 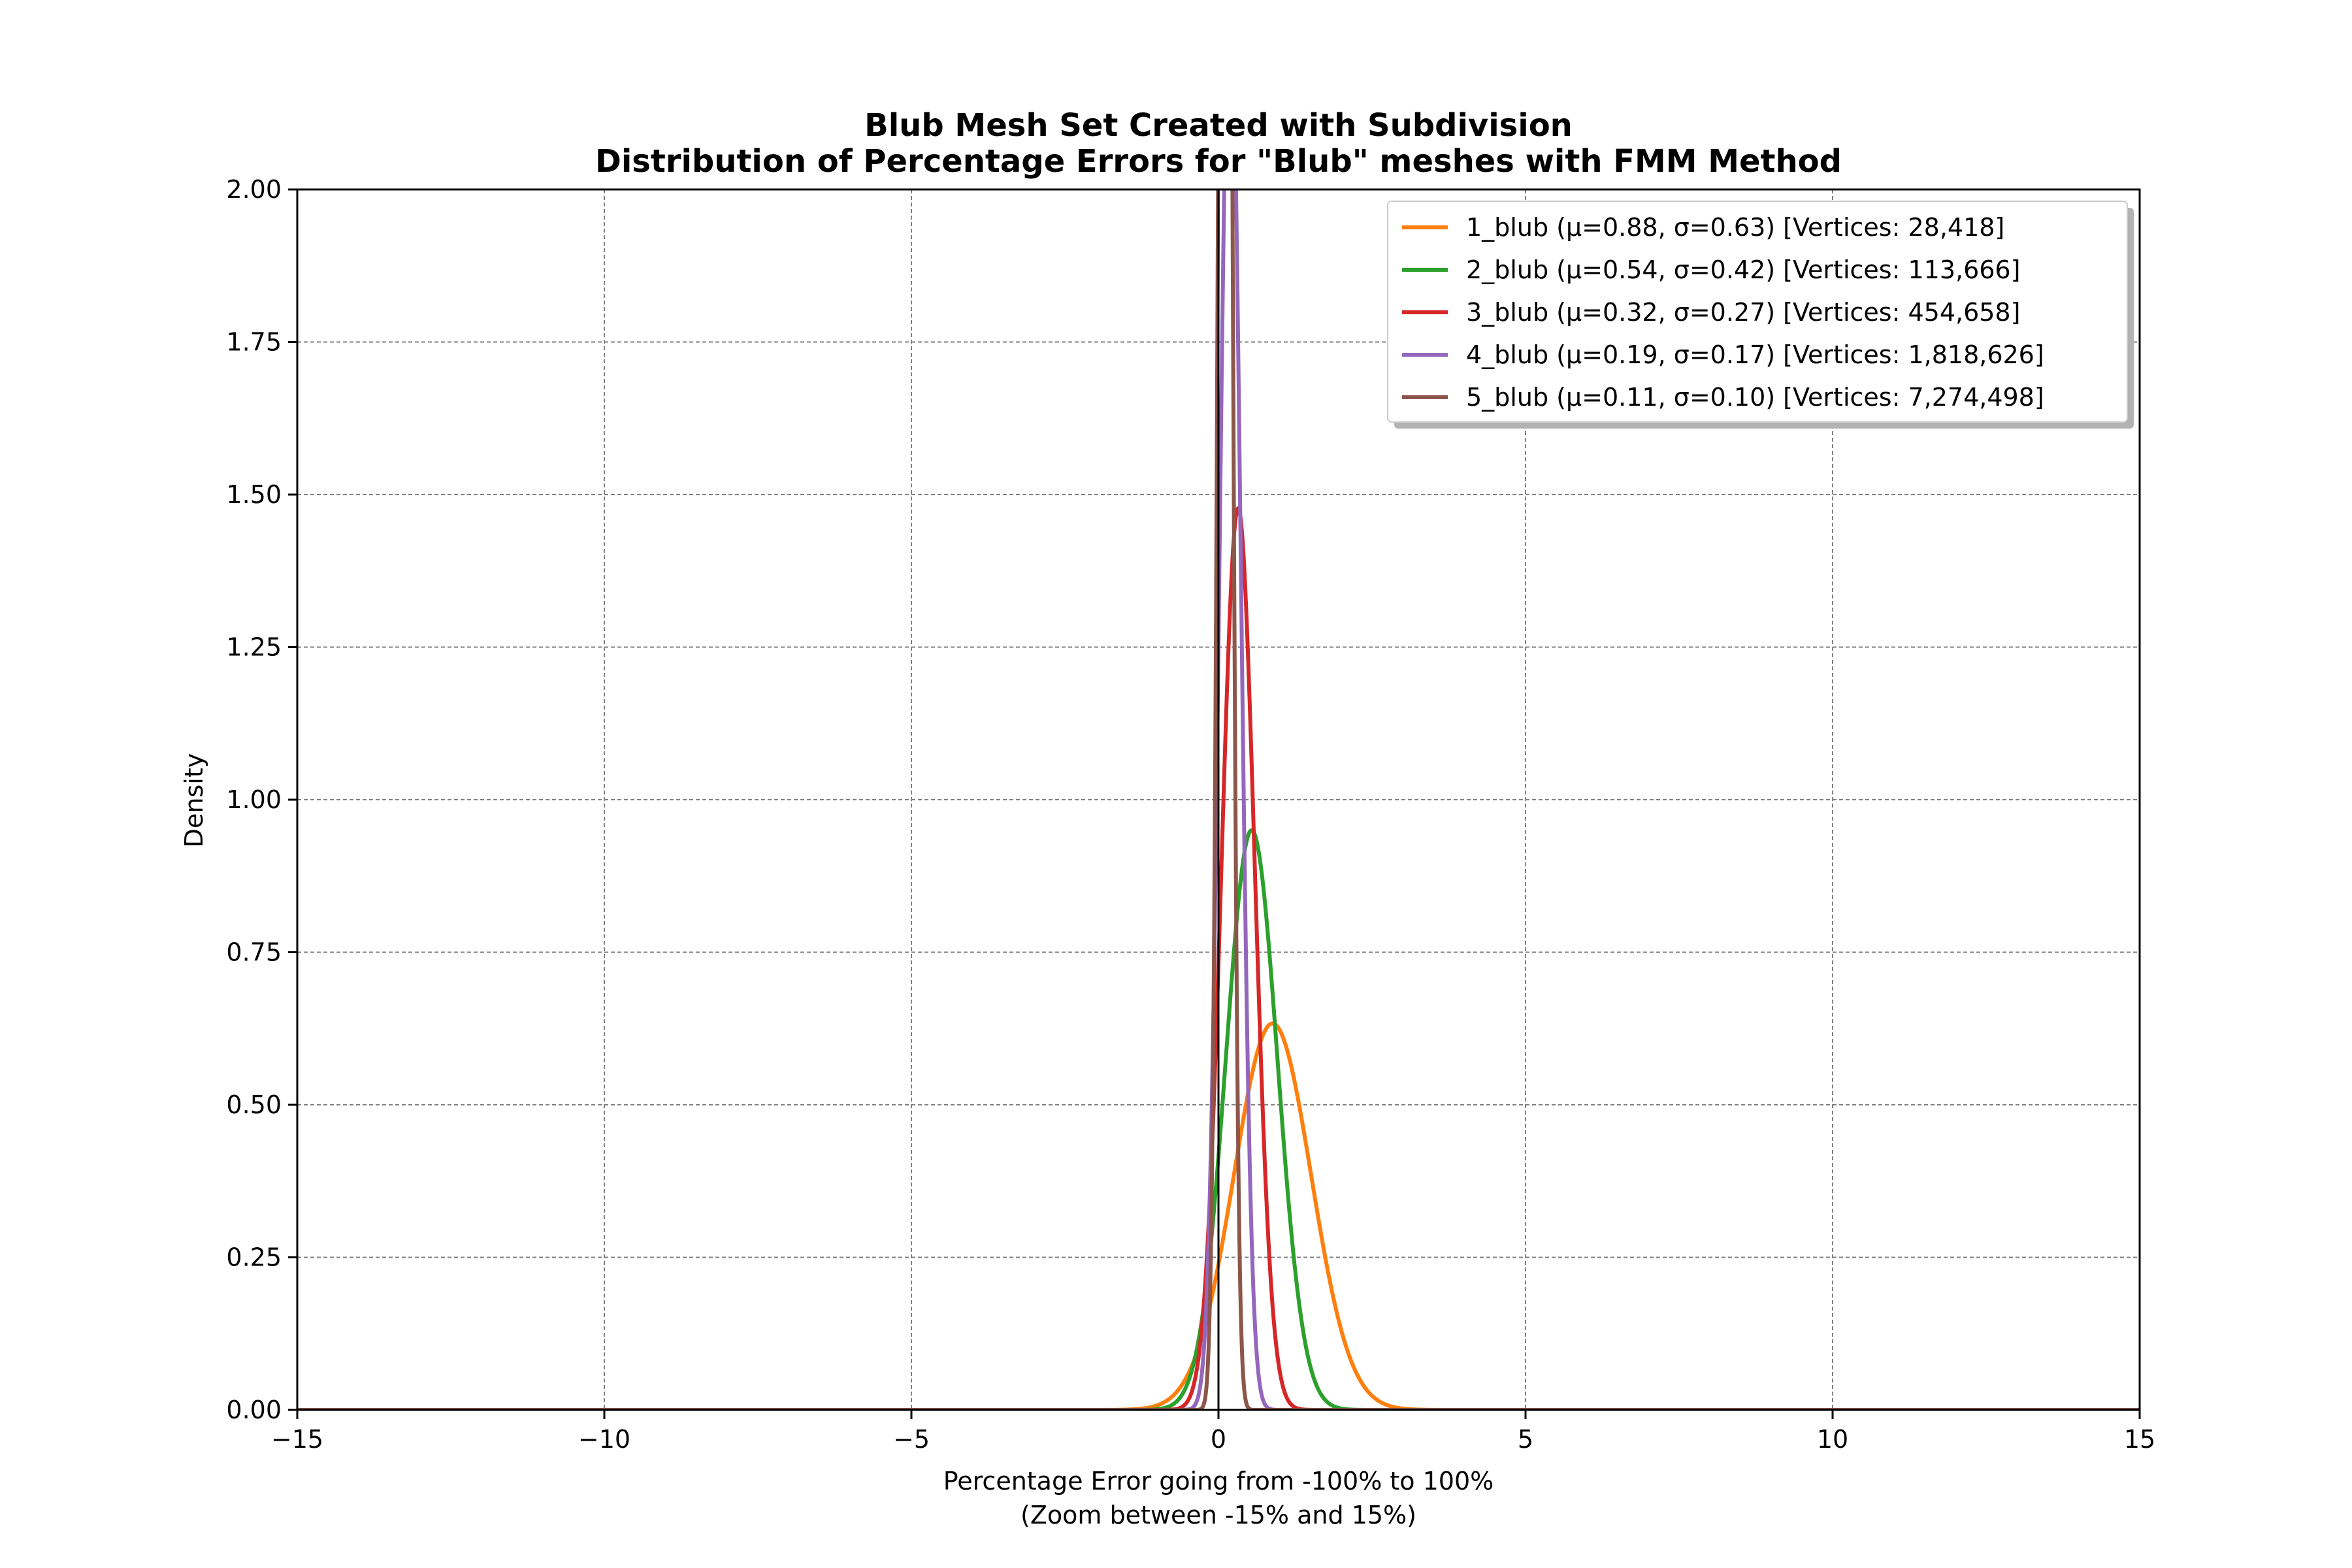 What do you see at coordinates (297, 1439) in the screenshot?
I see `x-tick-label: −15` at bounding box center [297, 1439].